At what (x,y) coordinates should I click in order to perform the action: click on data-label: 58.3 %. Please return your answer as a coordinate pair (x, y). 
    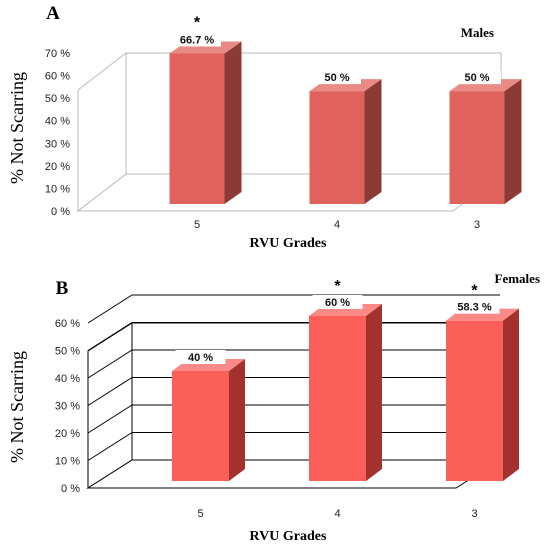
    Looking at the image, I should click on (474, 308).